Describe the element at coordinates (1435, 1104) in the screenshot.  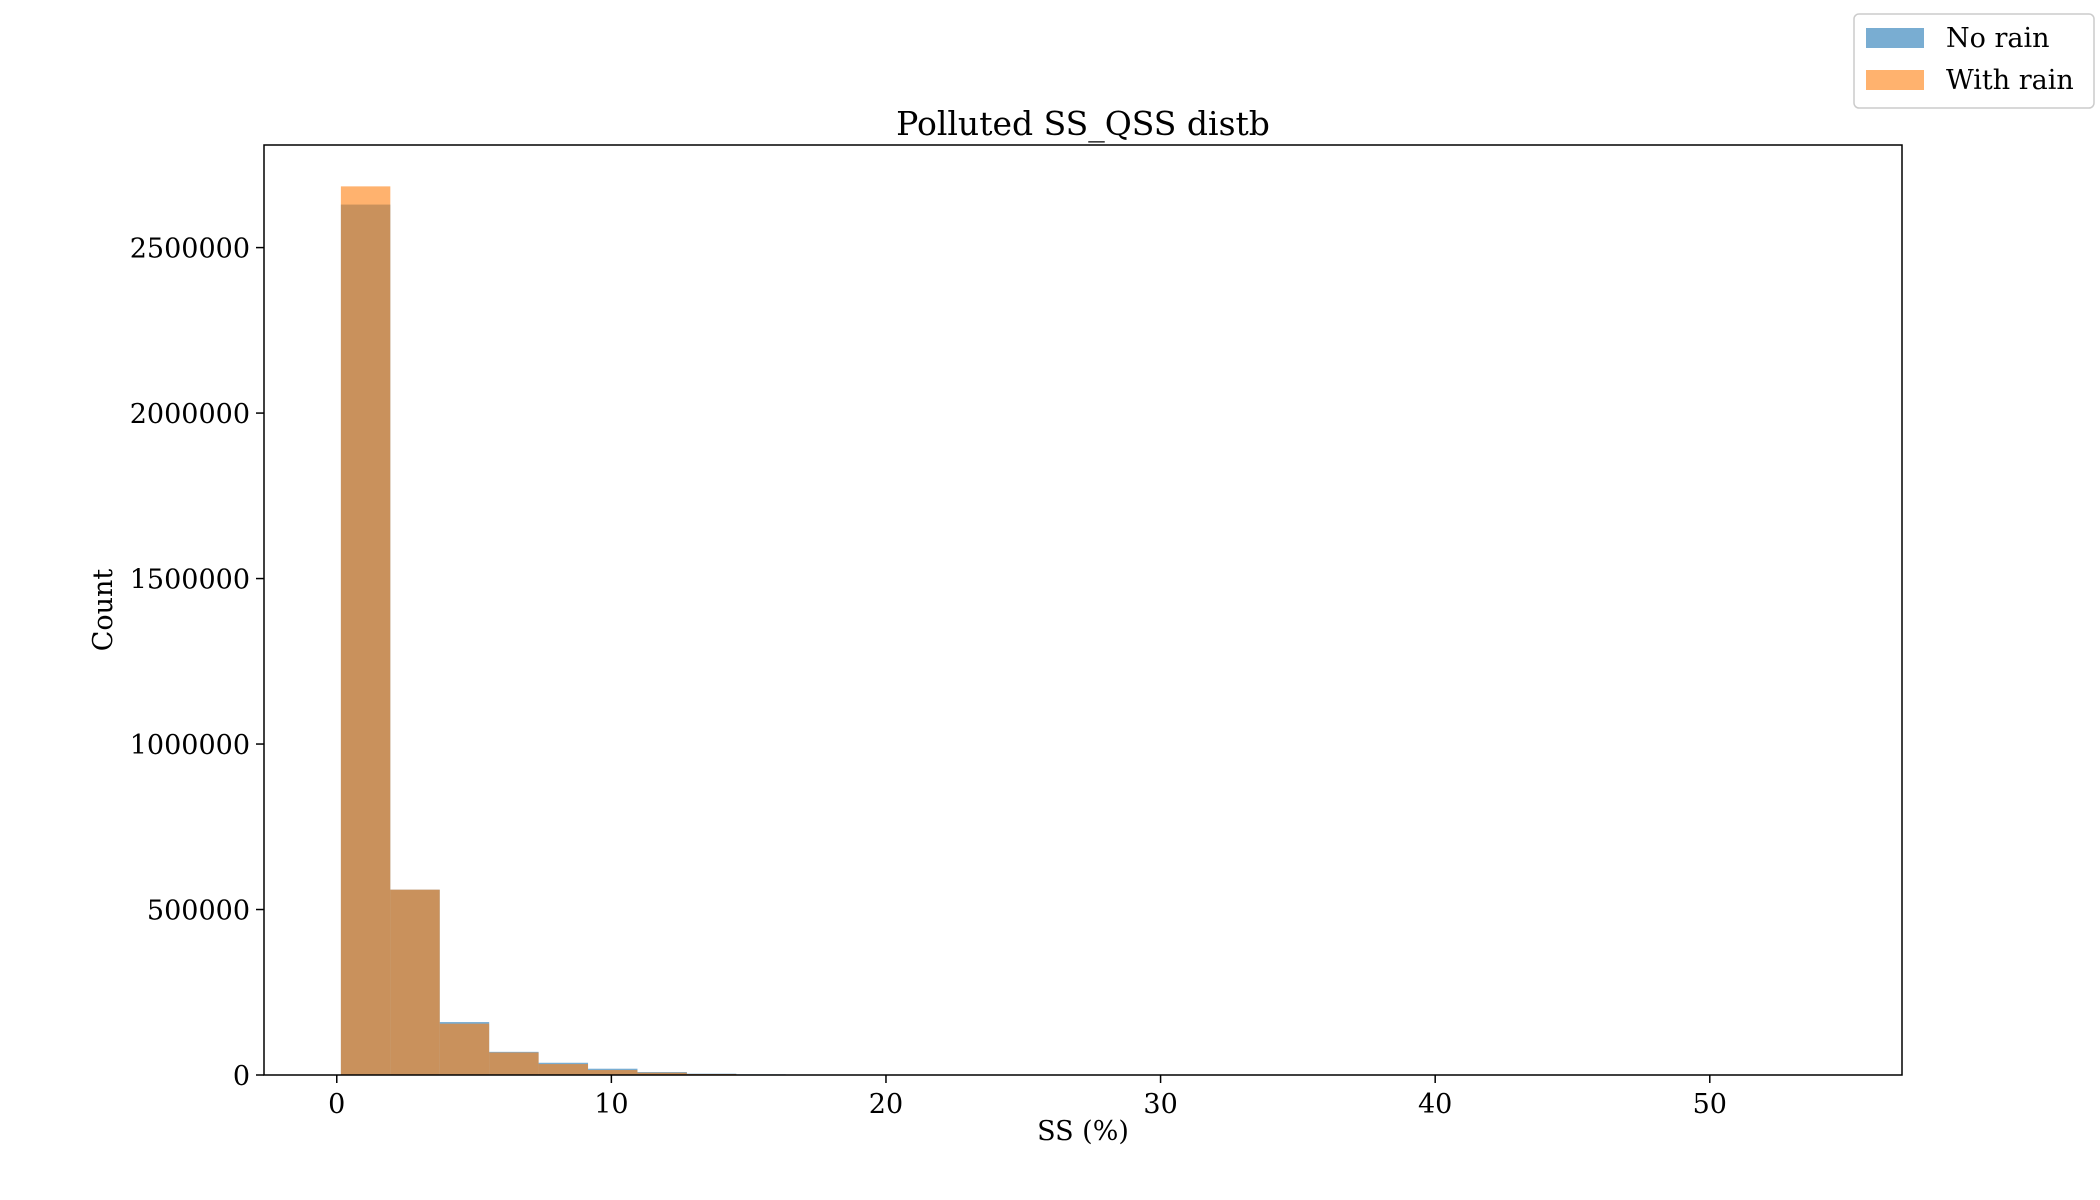
I see `x-tick-label: 40` at that location.